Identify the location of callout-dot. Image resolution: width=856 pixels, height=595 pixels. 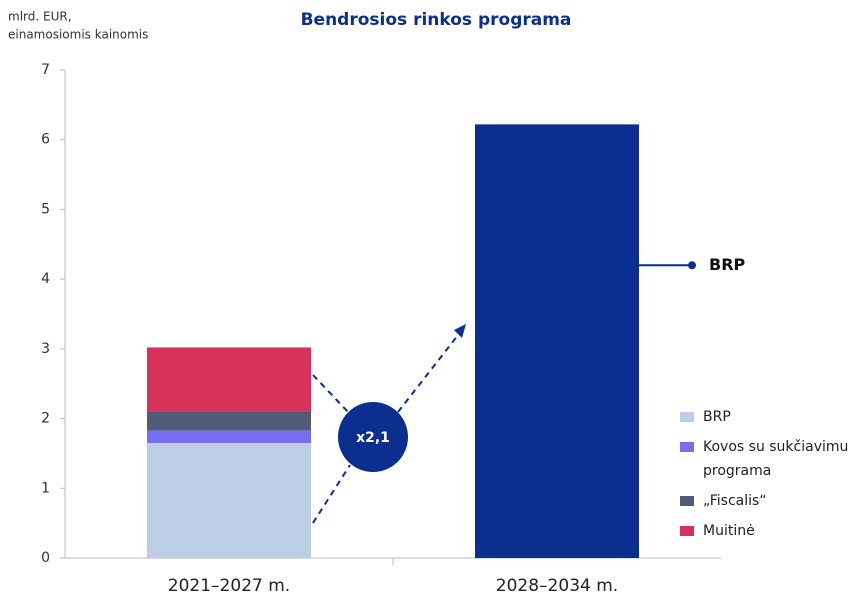
(692, 265).